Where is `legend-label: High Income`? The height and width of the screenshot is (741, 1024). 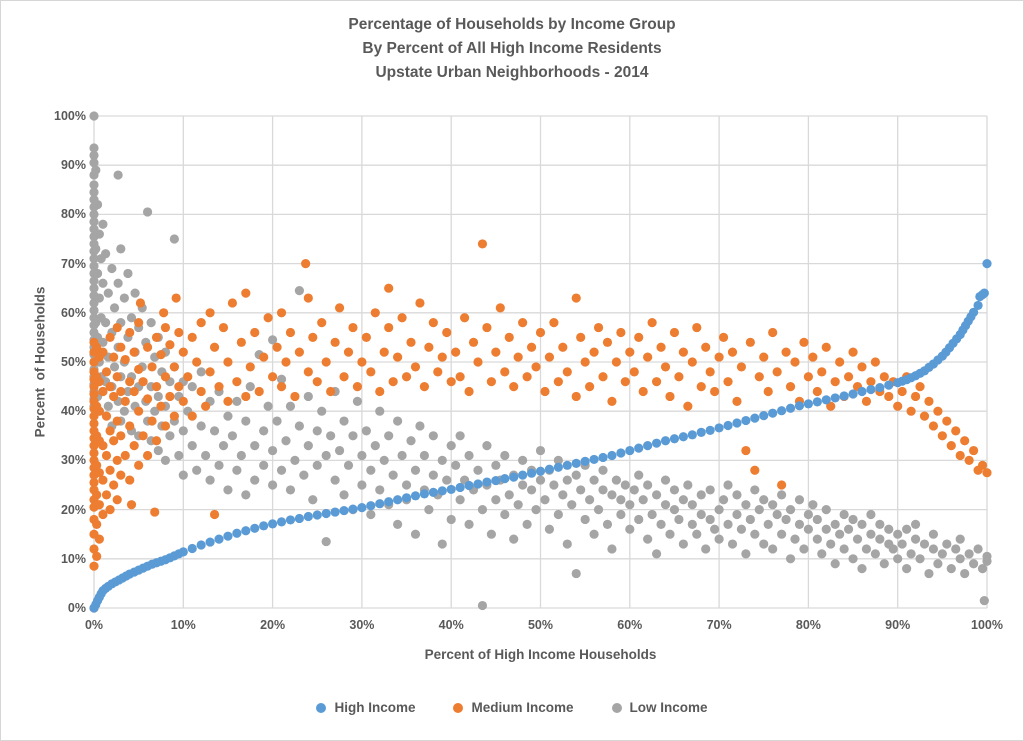
legend-label: High Income is located at coordinates (375, 707).